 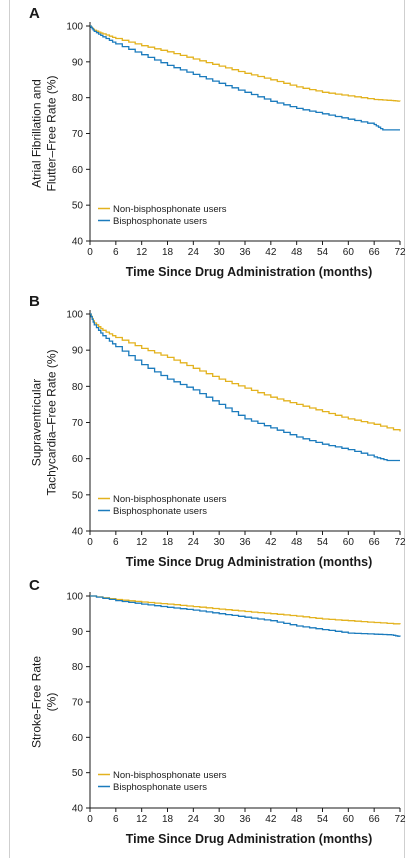 I want to click on y-axis-label-line: (%), so click(x=52, y=702).